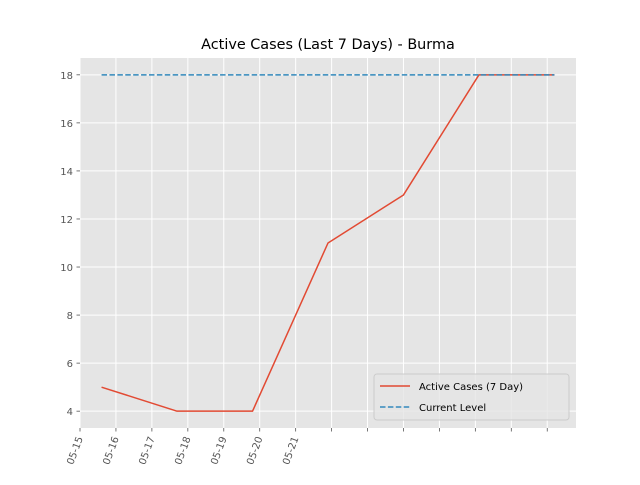  What do you see at coordinates (70, 244) in the screenshot?
I see `y-axis: 4 6 8 10 12 14 16 18` at bounding box center [70, 244].